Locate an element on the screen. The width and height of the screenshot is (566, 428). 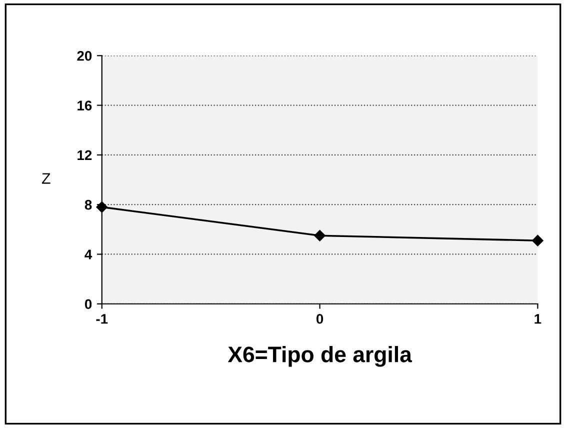
x-tick-label: -1 is located at coordinates (102, 319).